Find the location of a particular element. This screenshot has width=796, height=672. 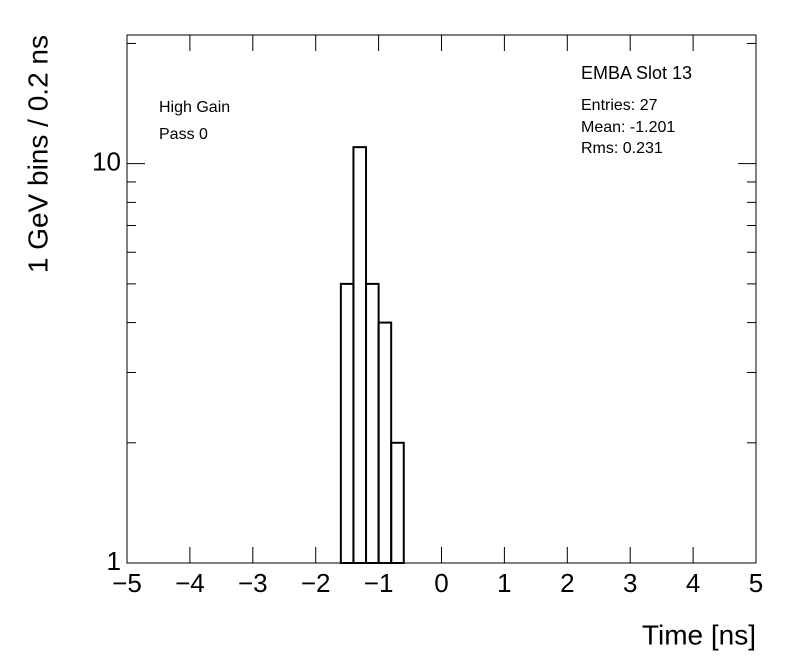

stats-entry: Entries: 27 is located at coordinates (619, 105).